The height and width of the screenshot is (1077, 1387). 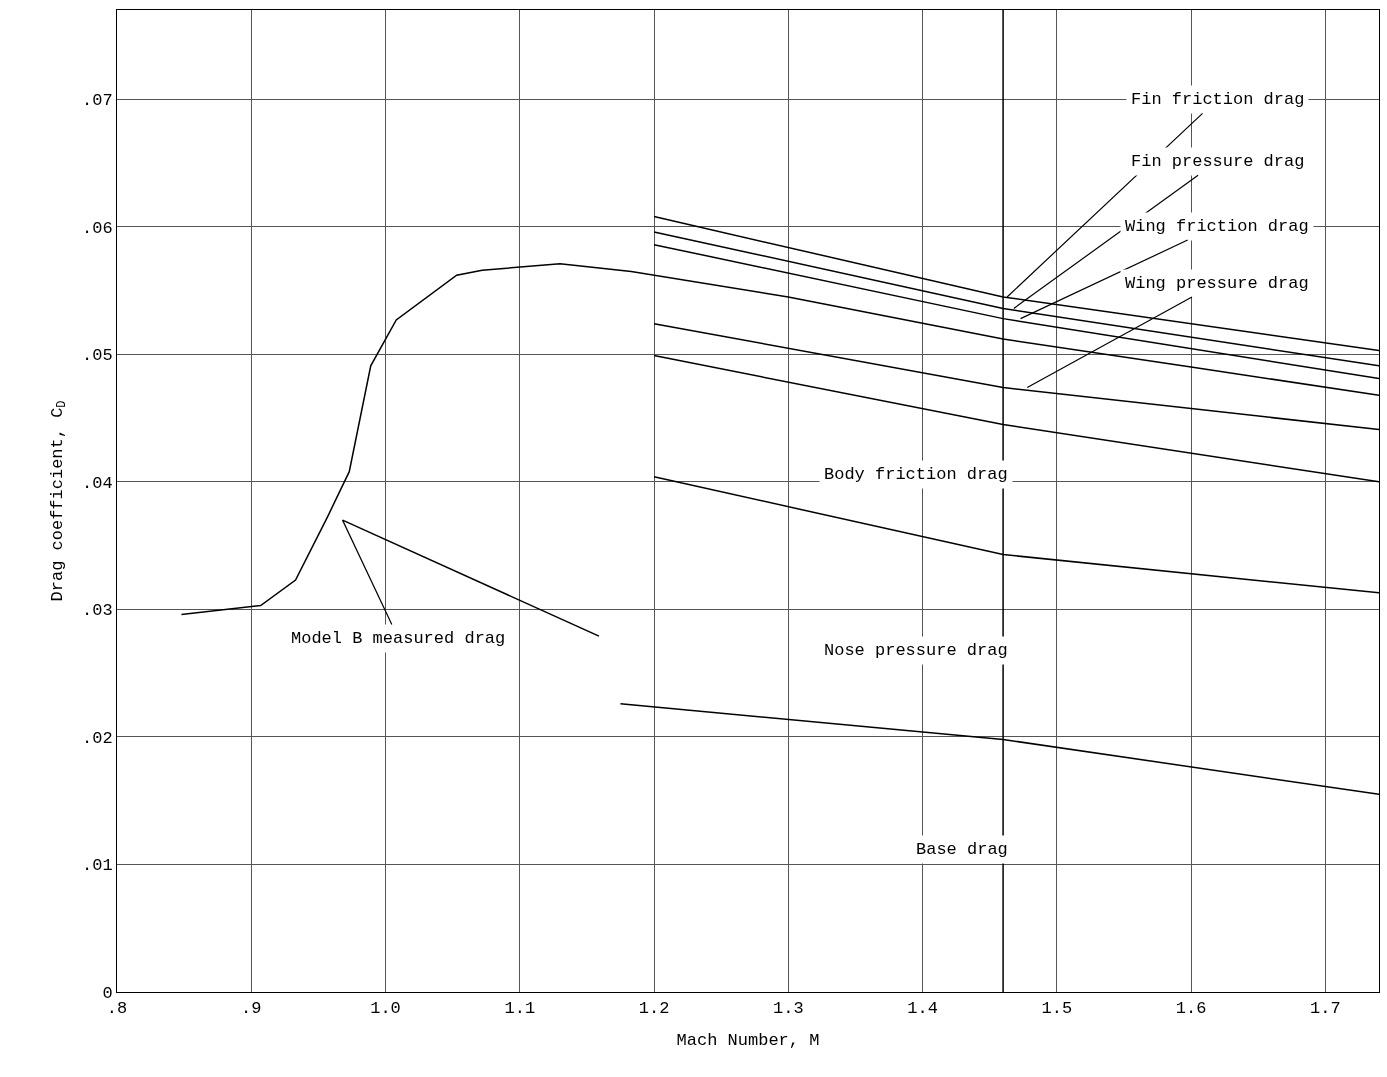 I want to click on y-tick-label: .06, so click(x=97, y=228).